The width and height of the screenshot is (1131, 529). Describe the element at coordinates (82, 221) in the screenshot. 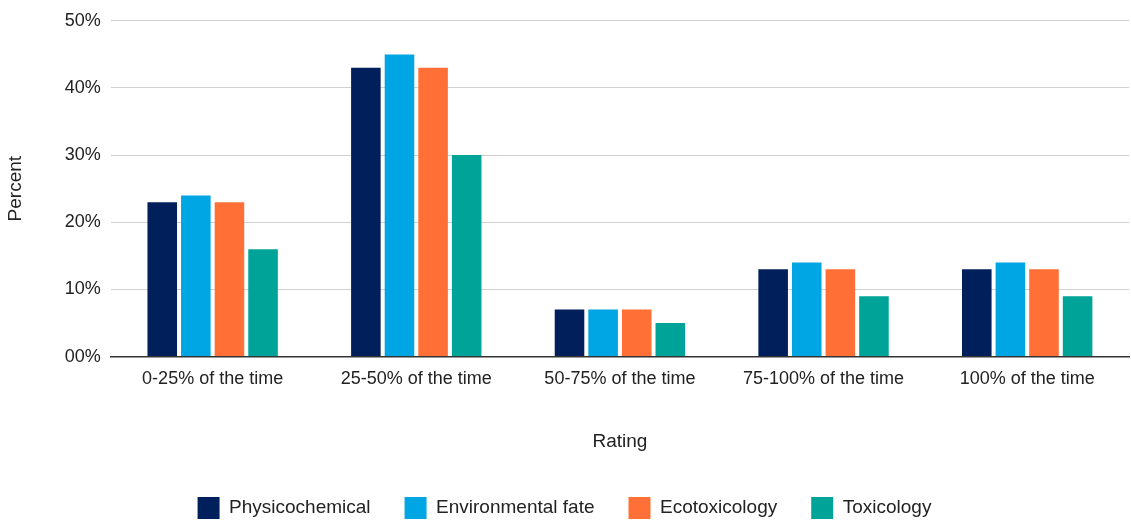

I see `y-tick-label: 20%` at that location.